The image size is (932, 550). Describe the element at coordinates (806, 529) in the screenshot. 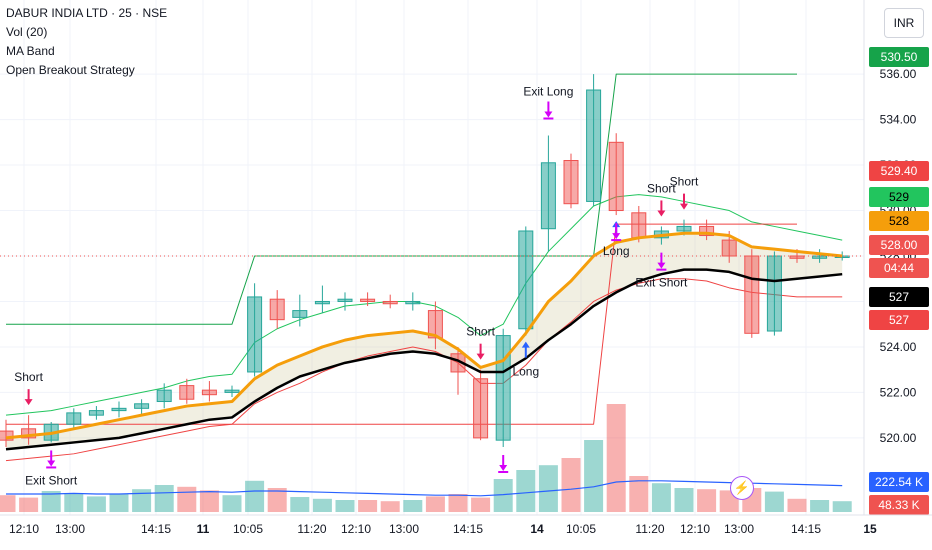

I see `time-tick-label: 14:15` at that location.